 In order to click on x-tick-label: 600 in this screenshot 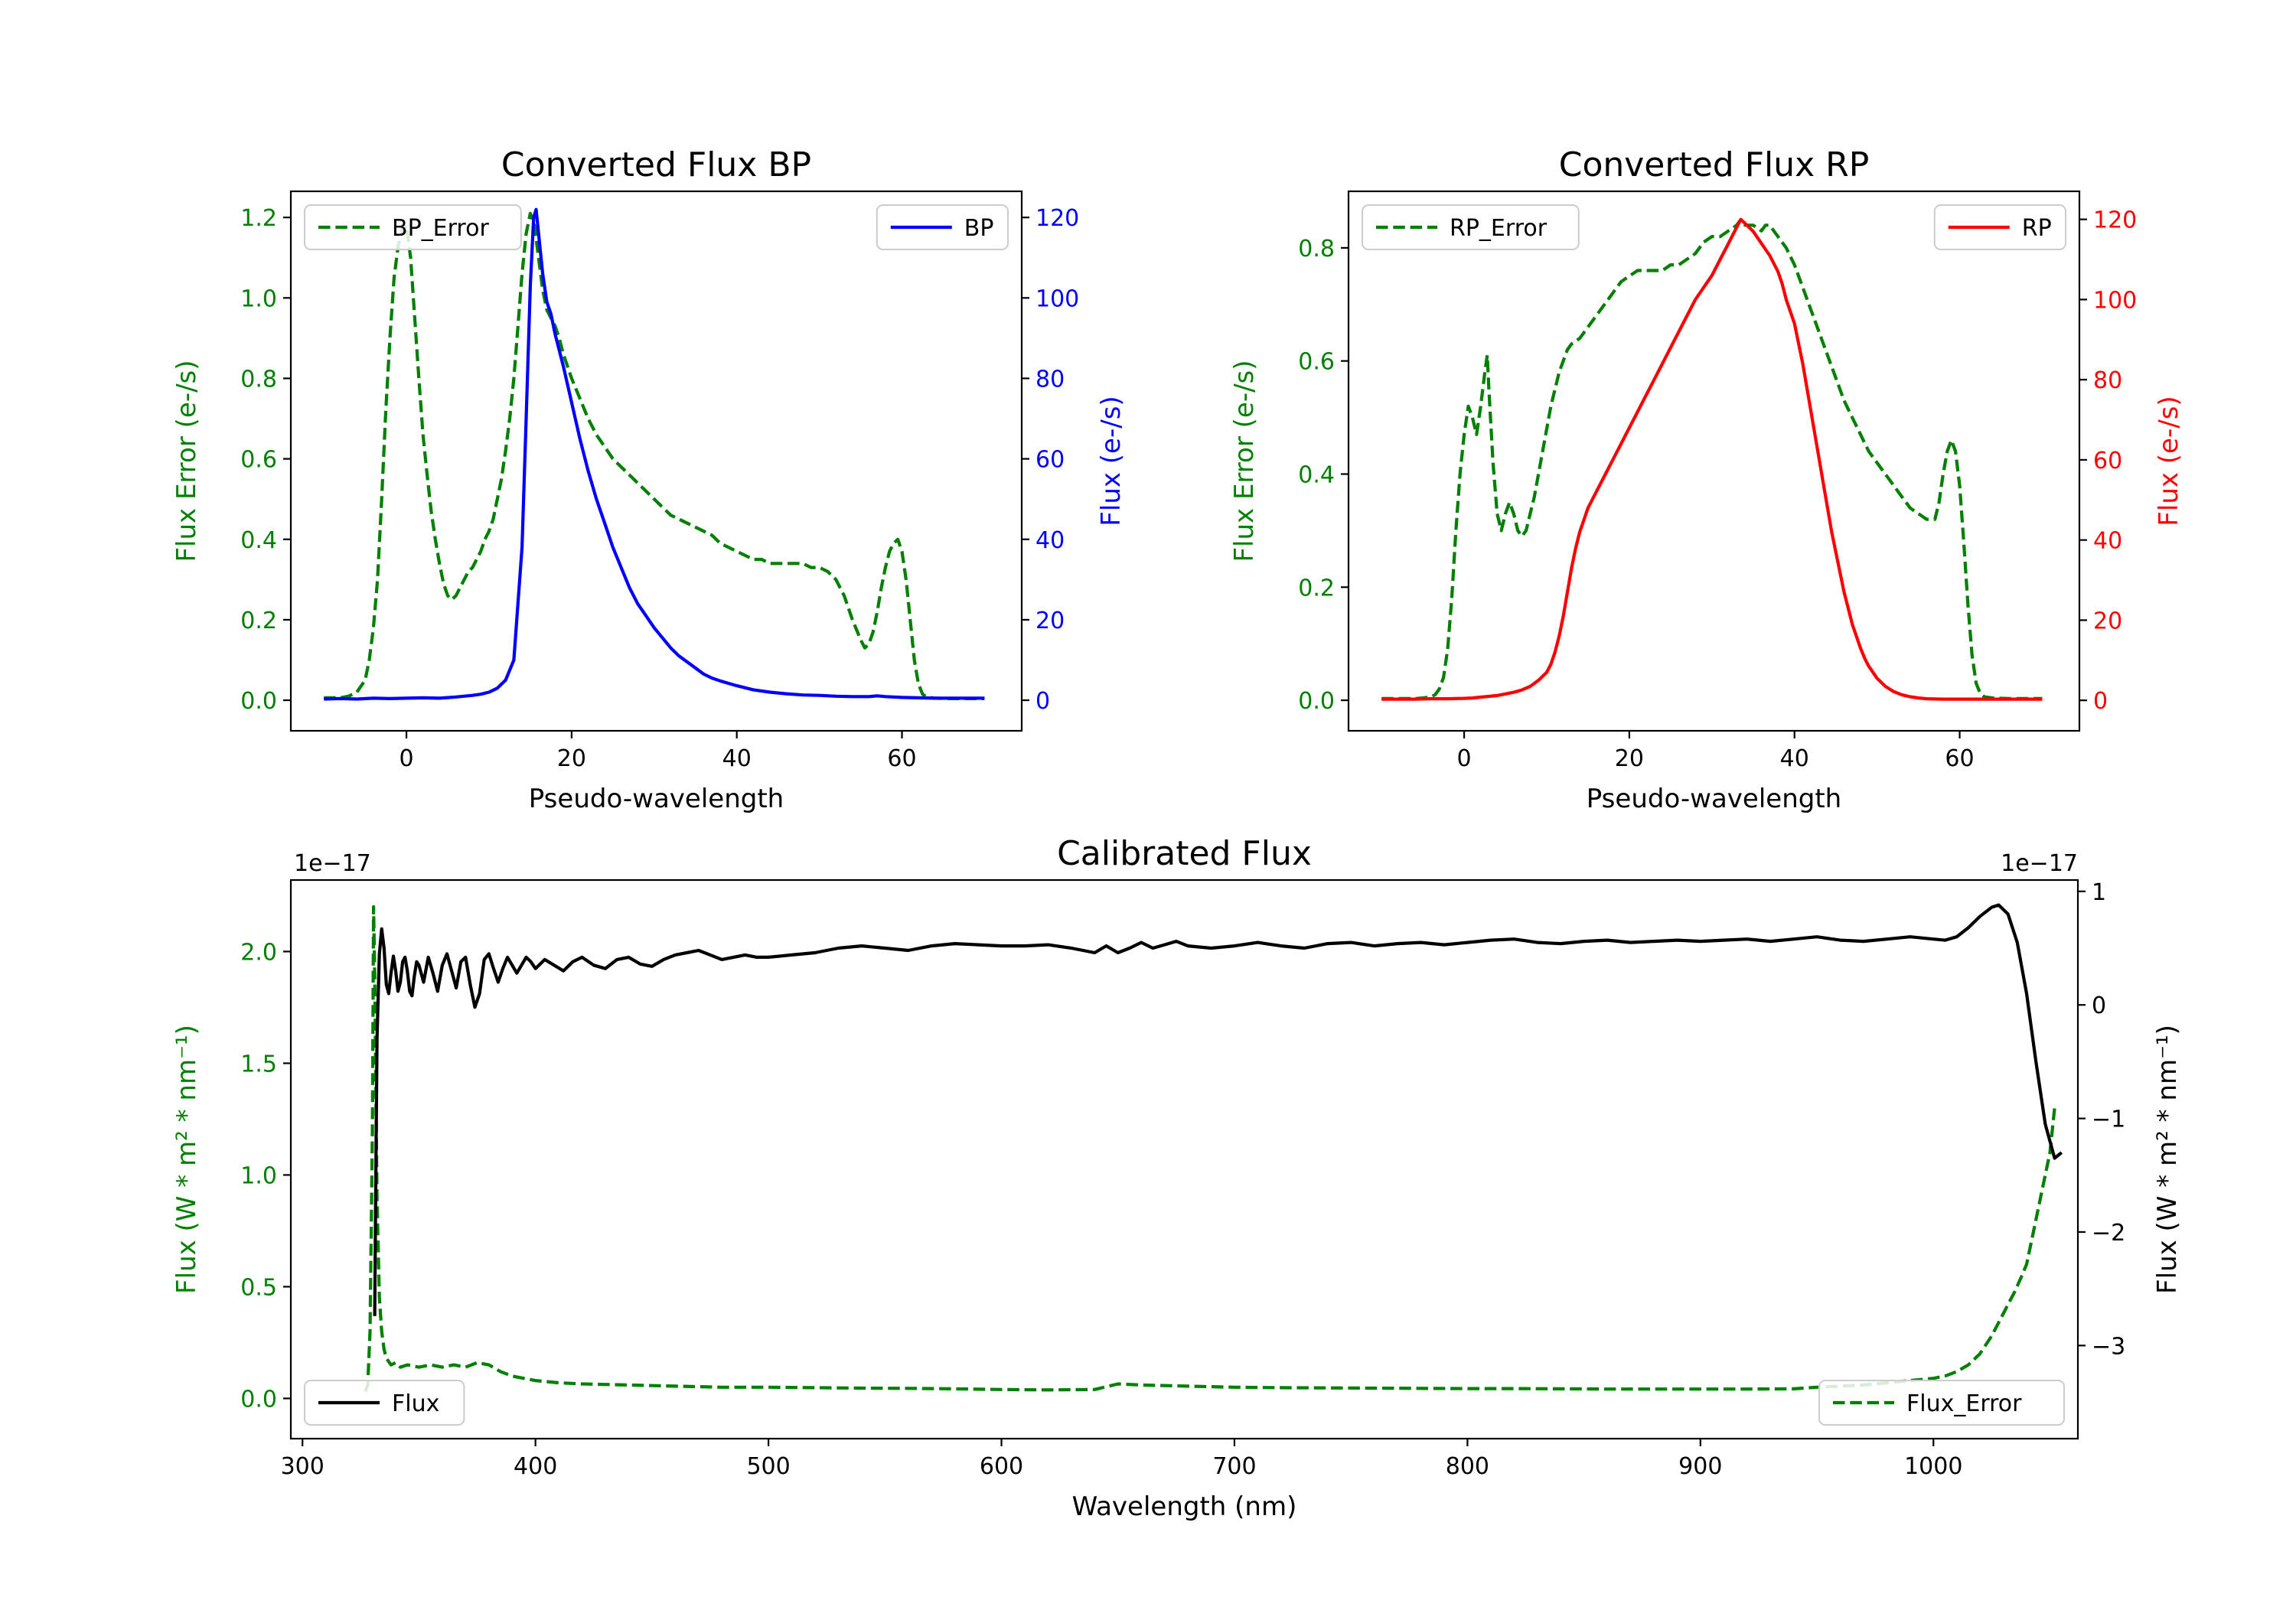, I will do `click(1001, 1466)`.